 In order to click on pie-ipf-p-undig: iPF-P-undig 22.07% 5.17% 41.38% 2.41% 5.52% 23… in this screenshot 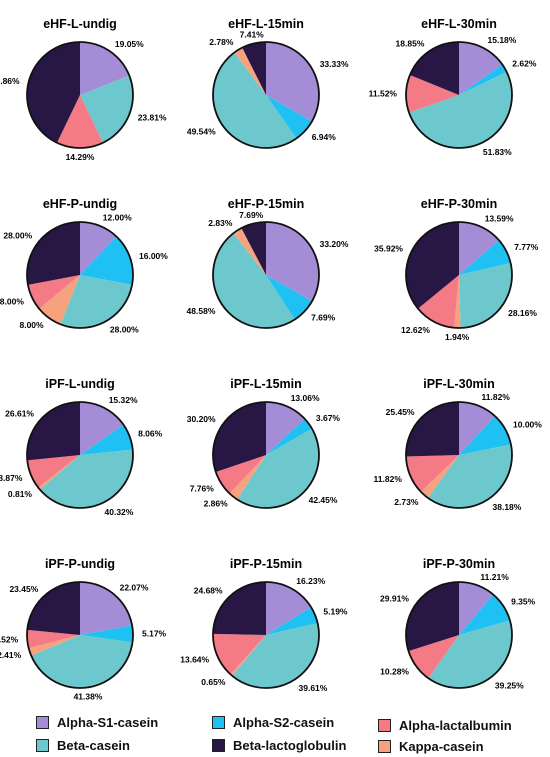, I will do `click(83, 629)`.